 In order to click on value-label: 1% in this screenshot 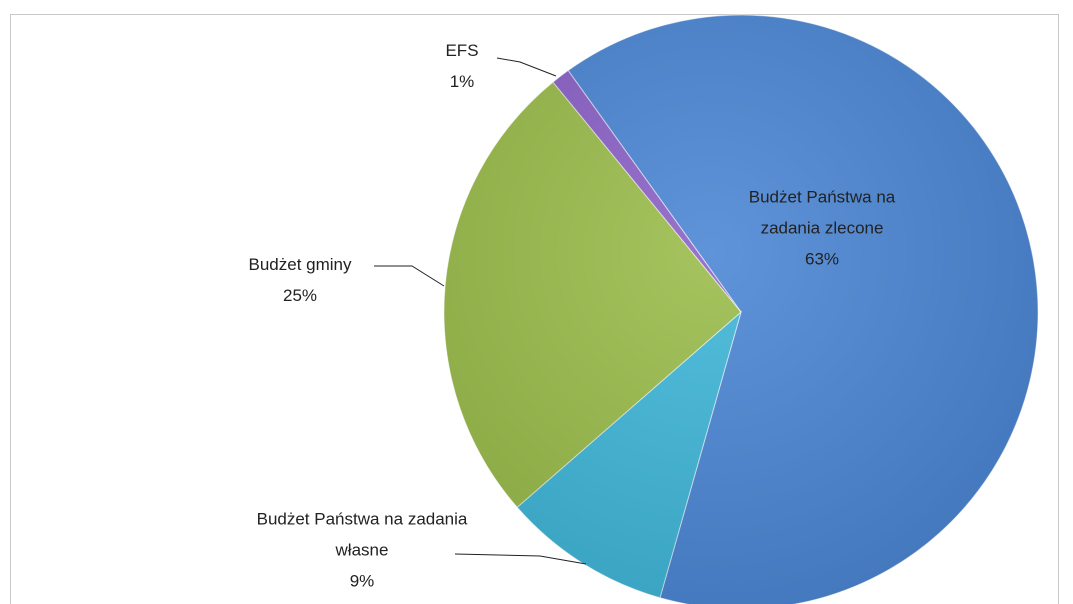, I will do `click(462, 81)`.